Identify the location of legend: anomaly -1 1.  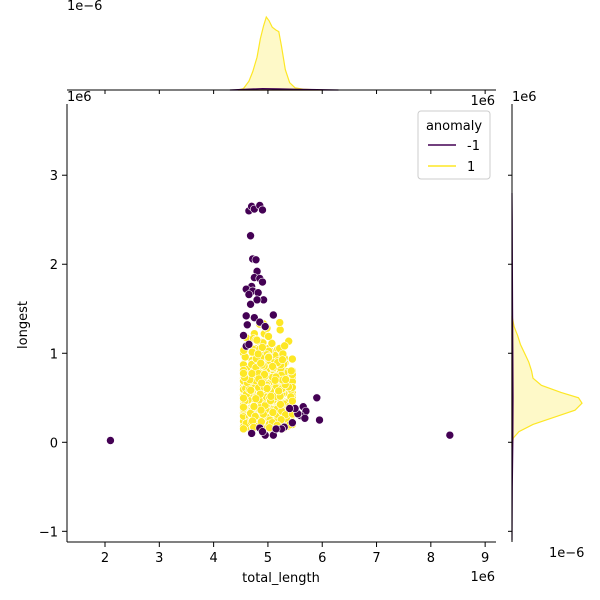
(454, 145).